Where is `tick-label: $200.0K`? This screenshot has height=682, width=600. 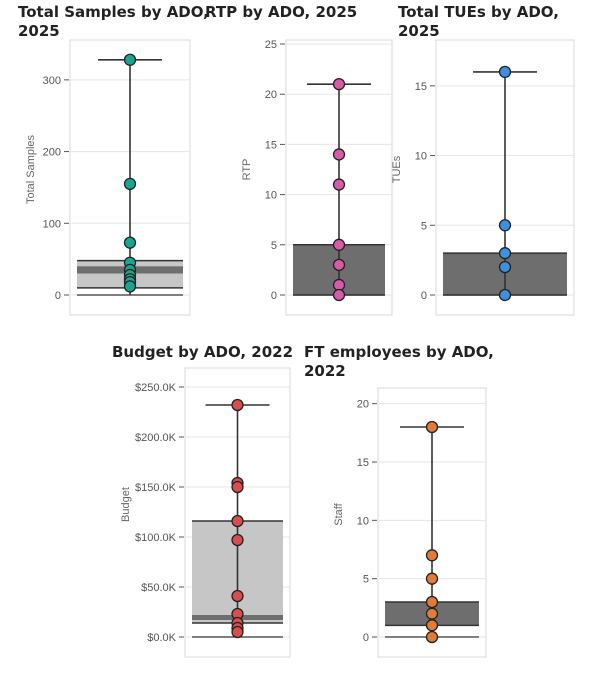
tick-label: $200.0K is located at coordinates (156, 438).